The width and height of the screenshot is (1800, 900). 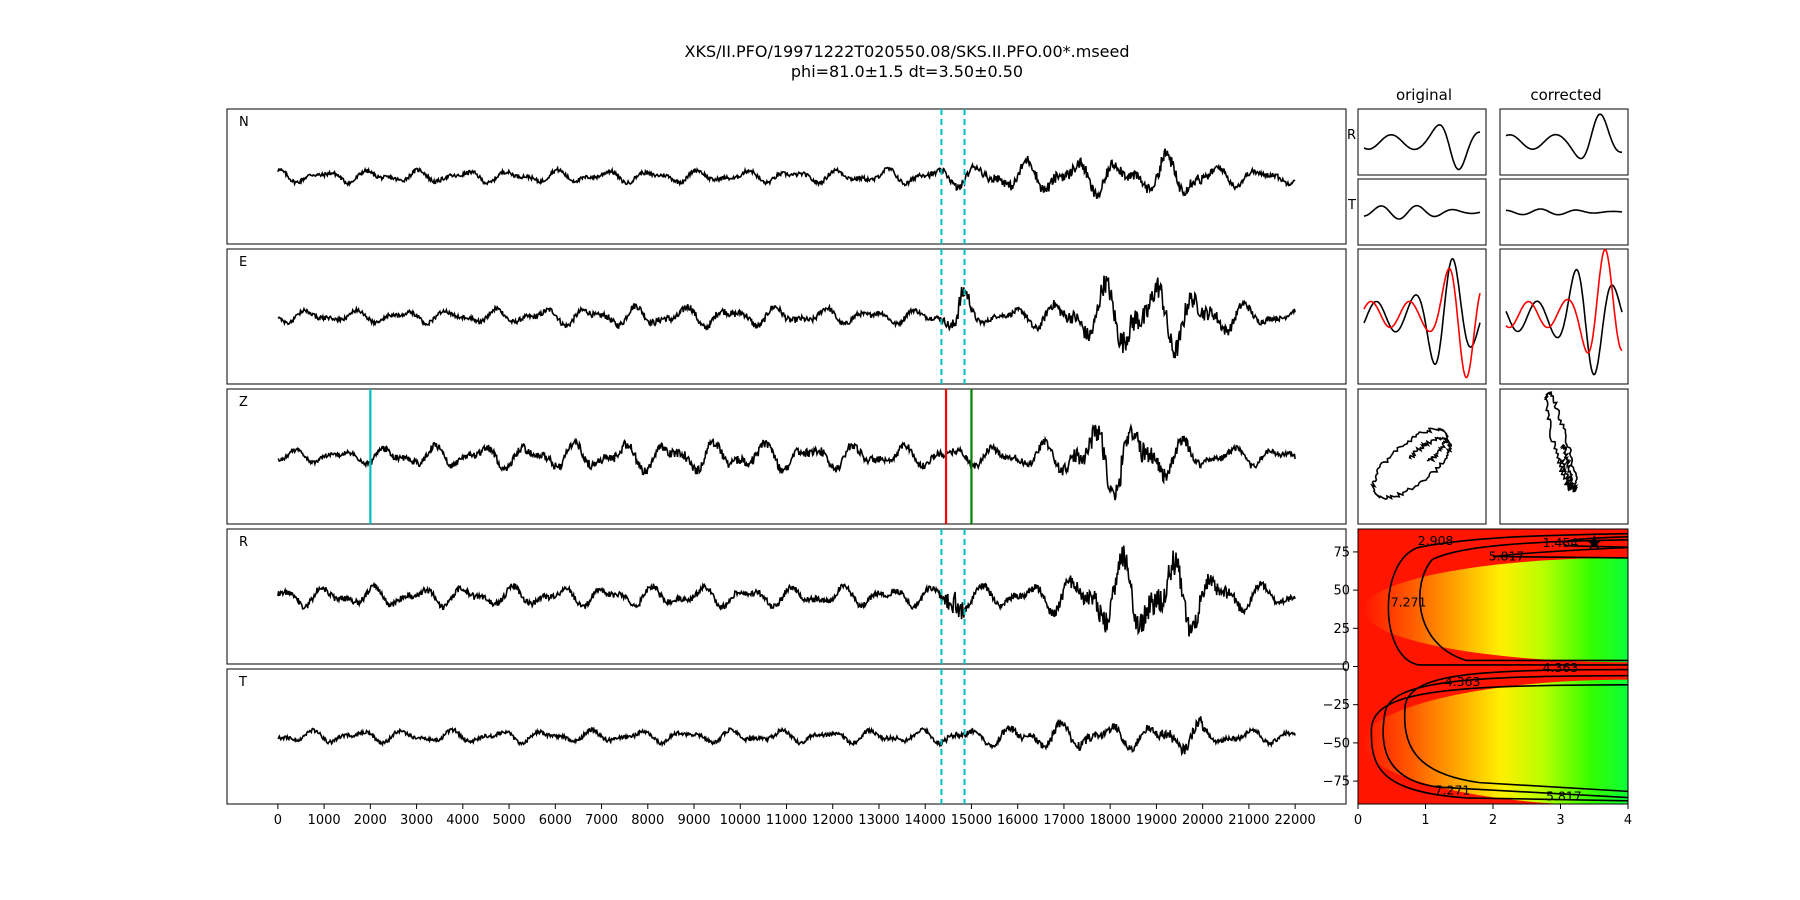 What do you see at coordinates (1424, 95) in the screenshot?
I see `column-title-original: original` at bounding box center [1424, 95].